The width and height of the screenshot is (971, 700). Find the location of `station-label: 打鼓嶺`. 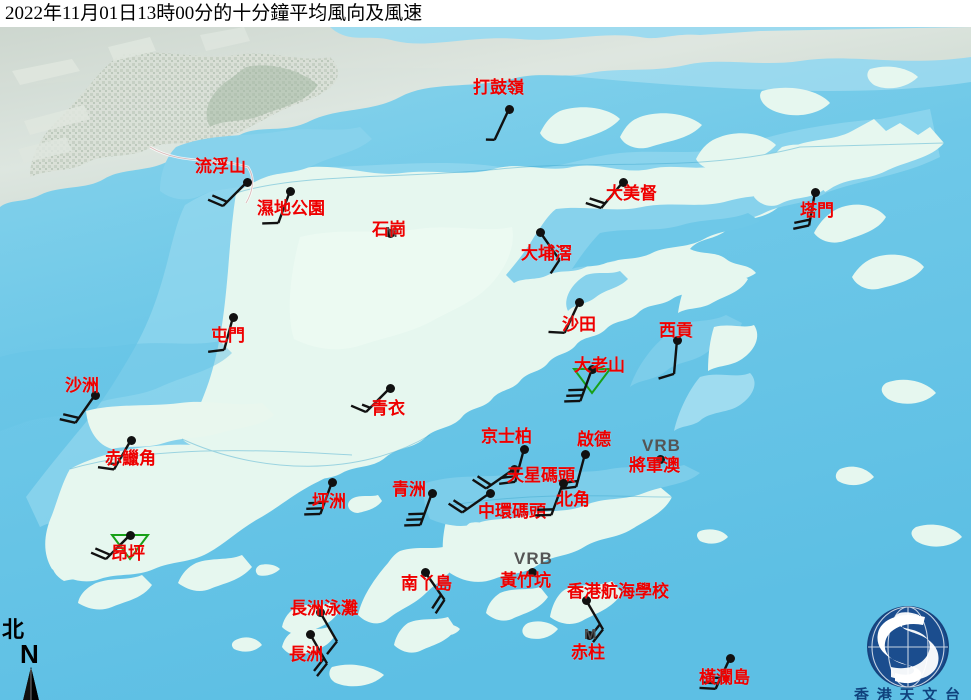

station-label: 打鼓嶺 is located at coordinates (498, 87).